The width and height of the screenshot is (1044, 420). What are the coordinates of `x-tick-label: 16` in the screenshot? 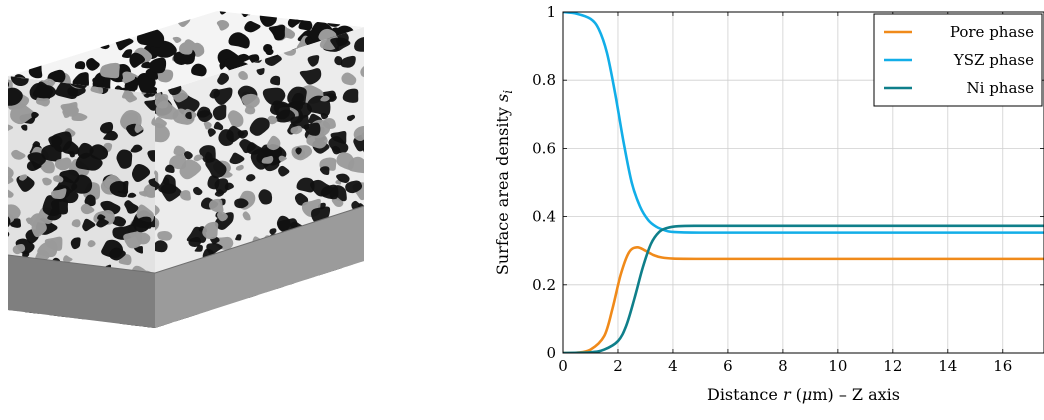 It's located at (1002, 366).